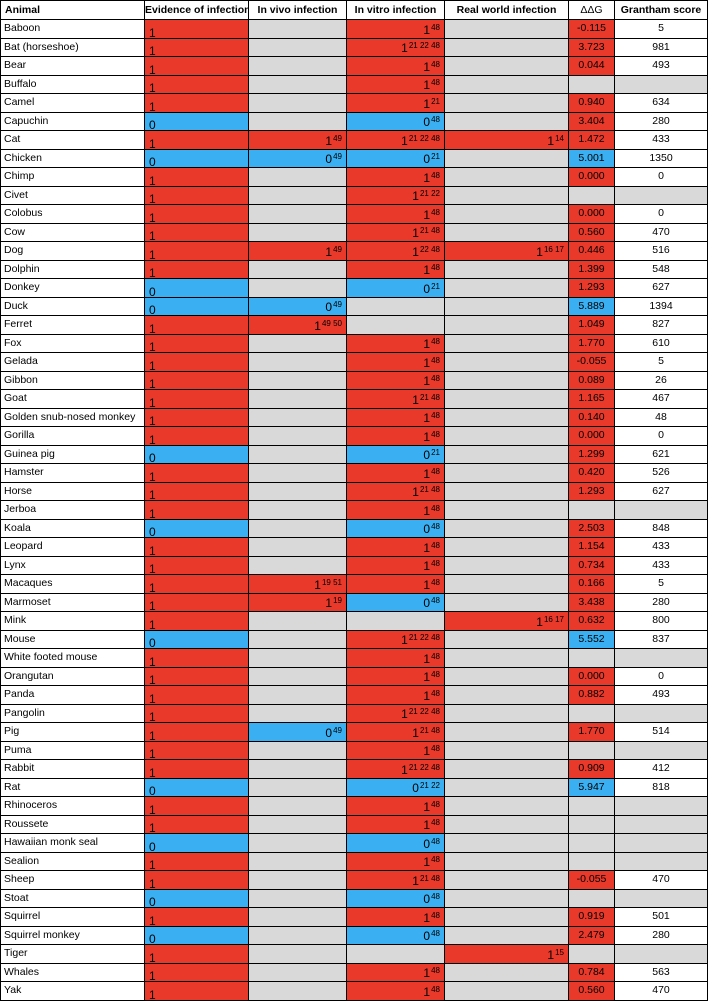 The height and width of the screenshot is (1001, 709). I want to click on grantham-value: 280, so click(661, 602).